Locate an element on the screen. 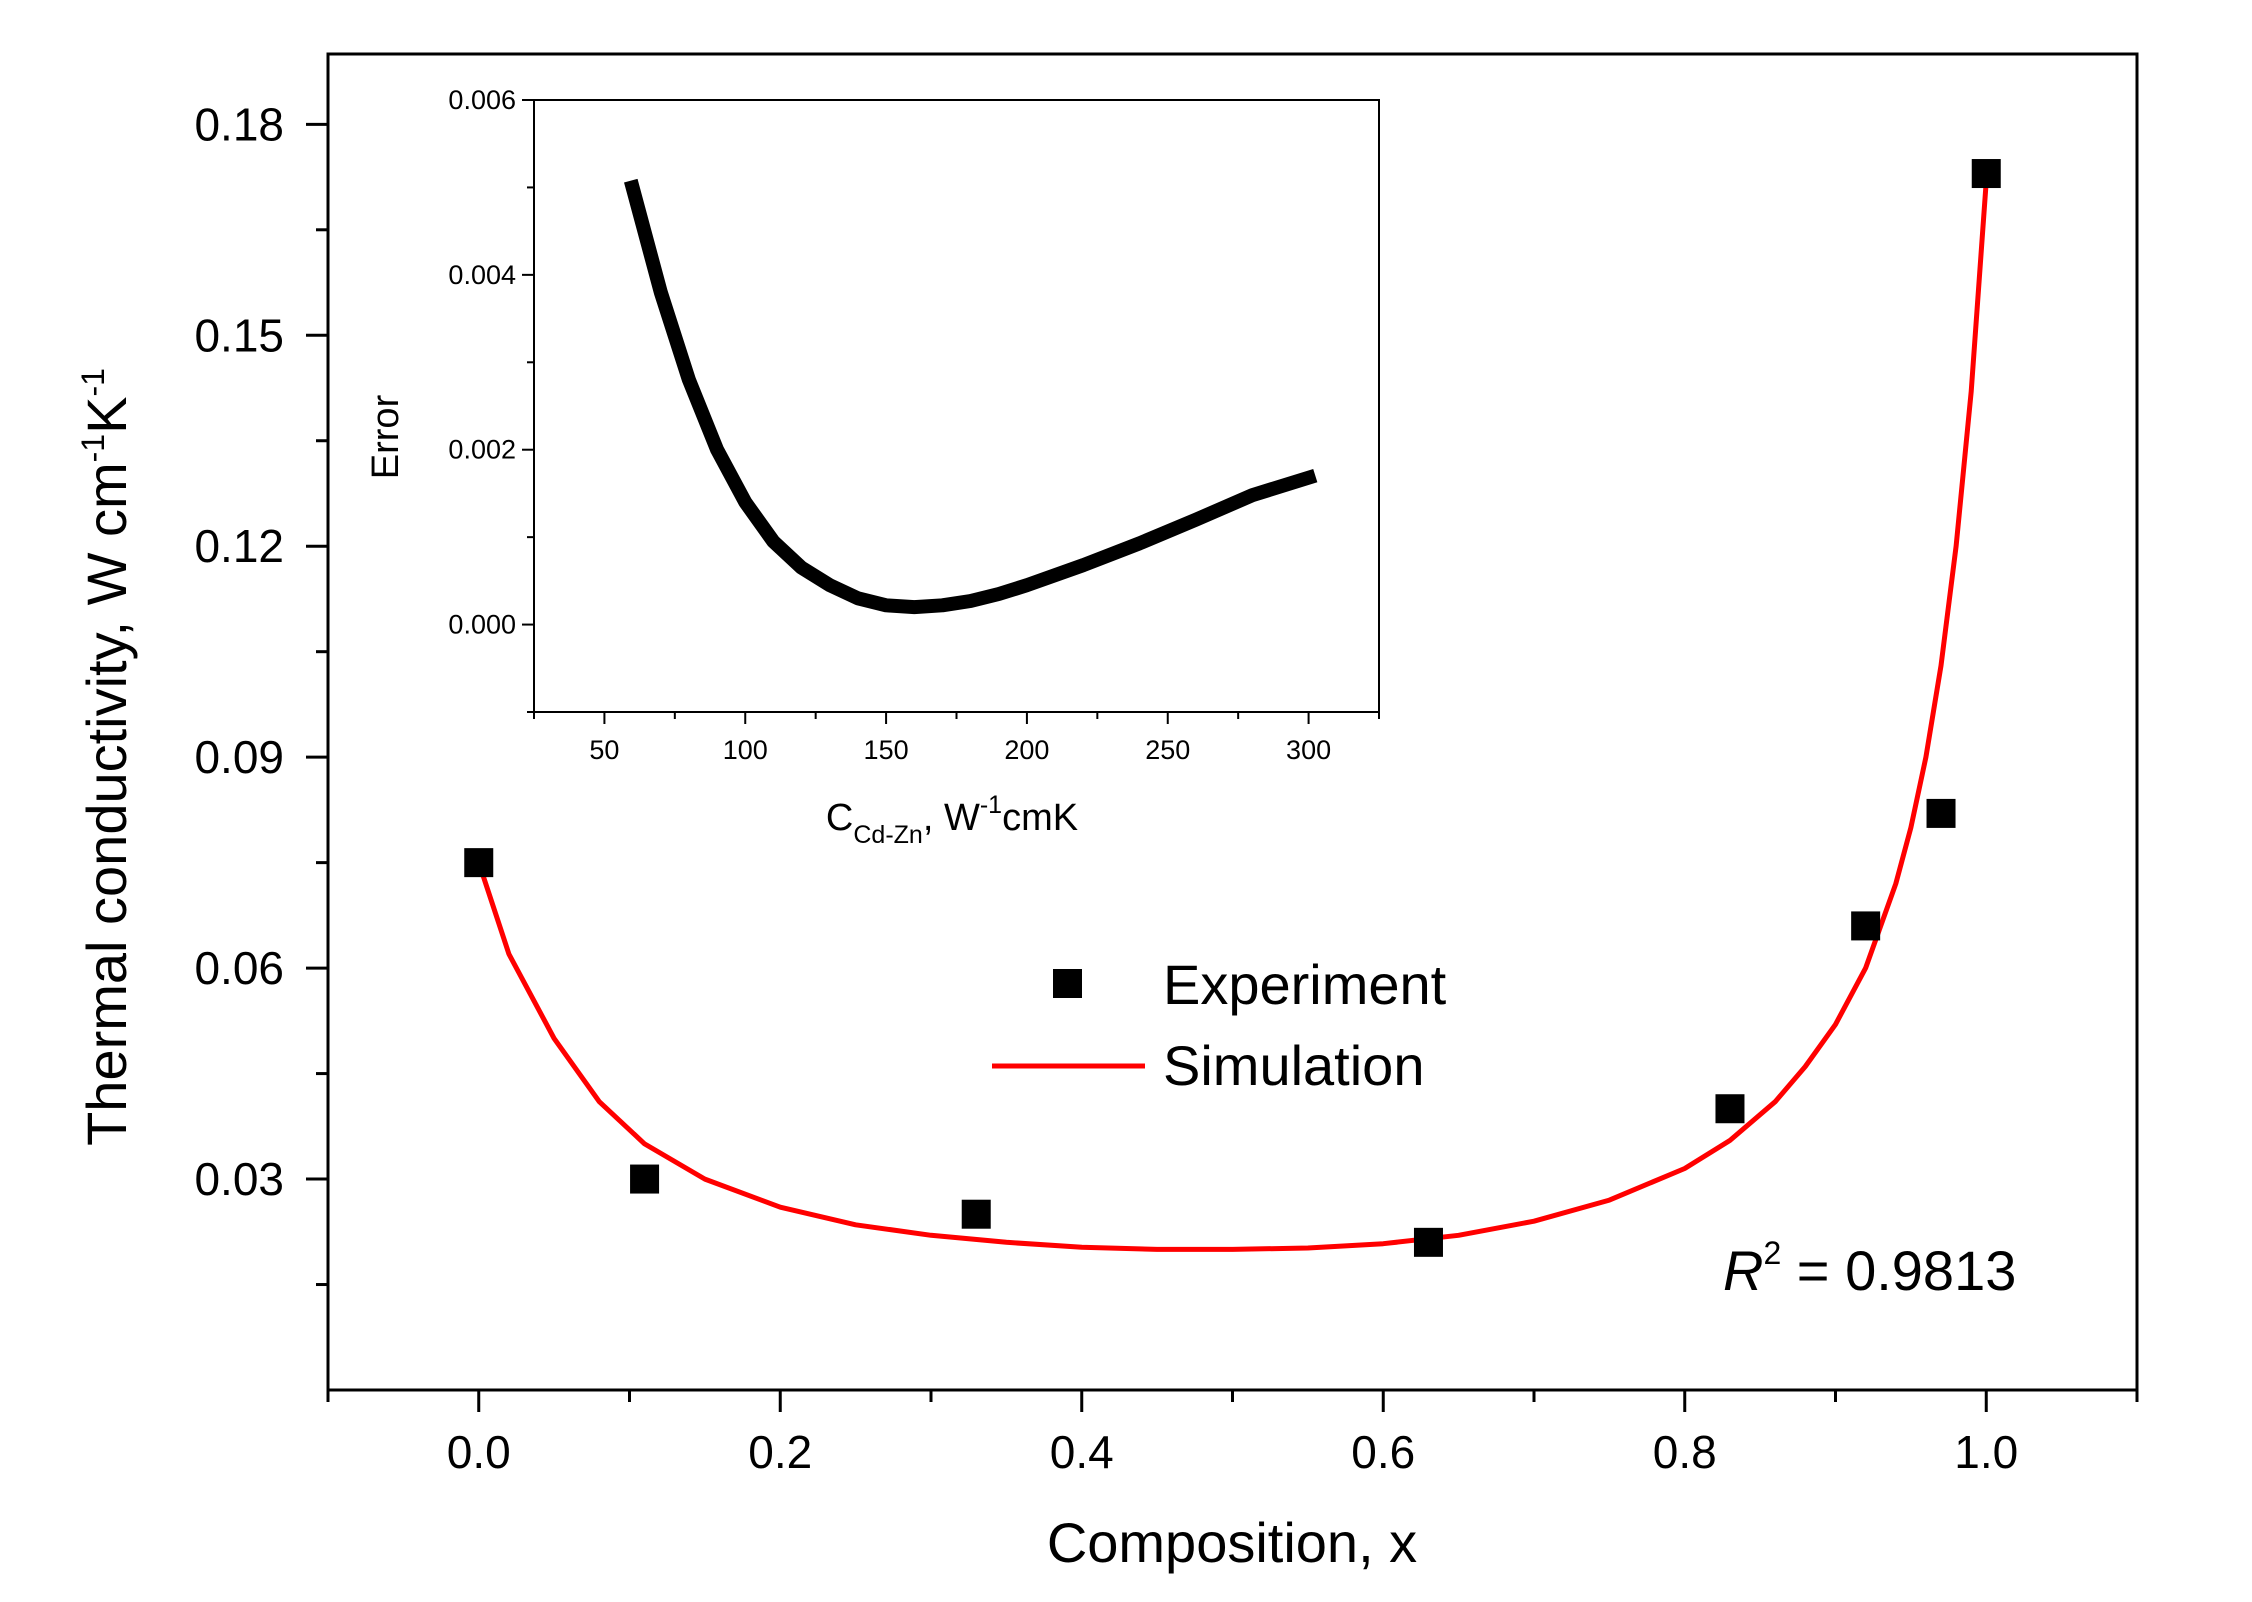 The width and height of the screenshot is (2252, 1602). inset-x-axis-label: CCd-Zn, W-1cmK is located at coordinates (952, 820).